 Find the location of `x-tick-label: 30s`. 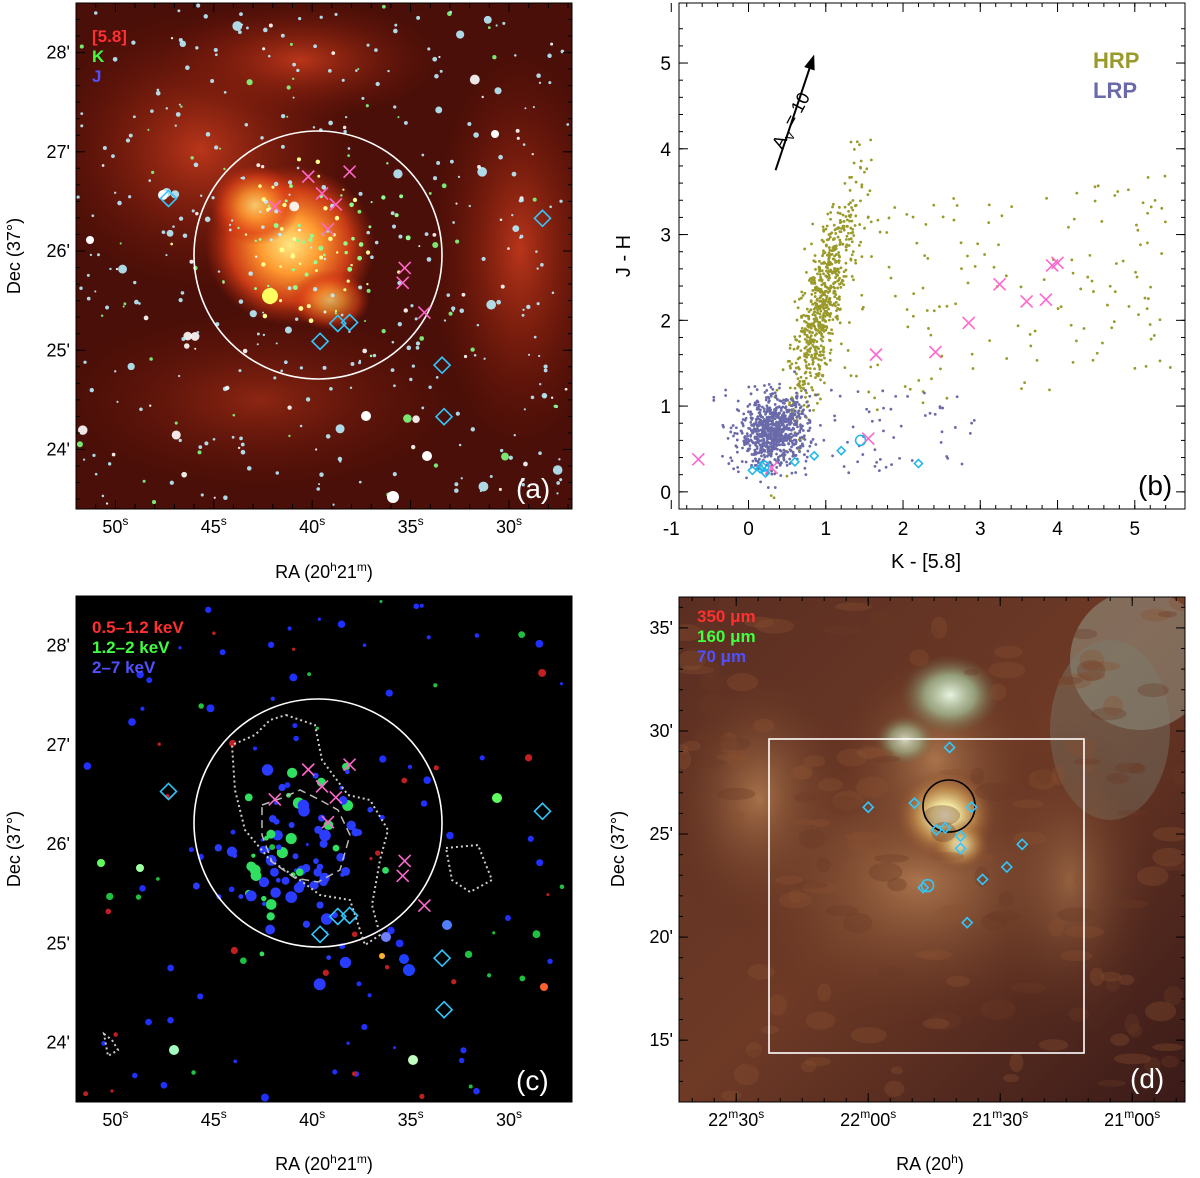

x-tick-label: 30s is located at coordinates (509, 1118).